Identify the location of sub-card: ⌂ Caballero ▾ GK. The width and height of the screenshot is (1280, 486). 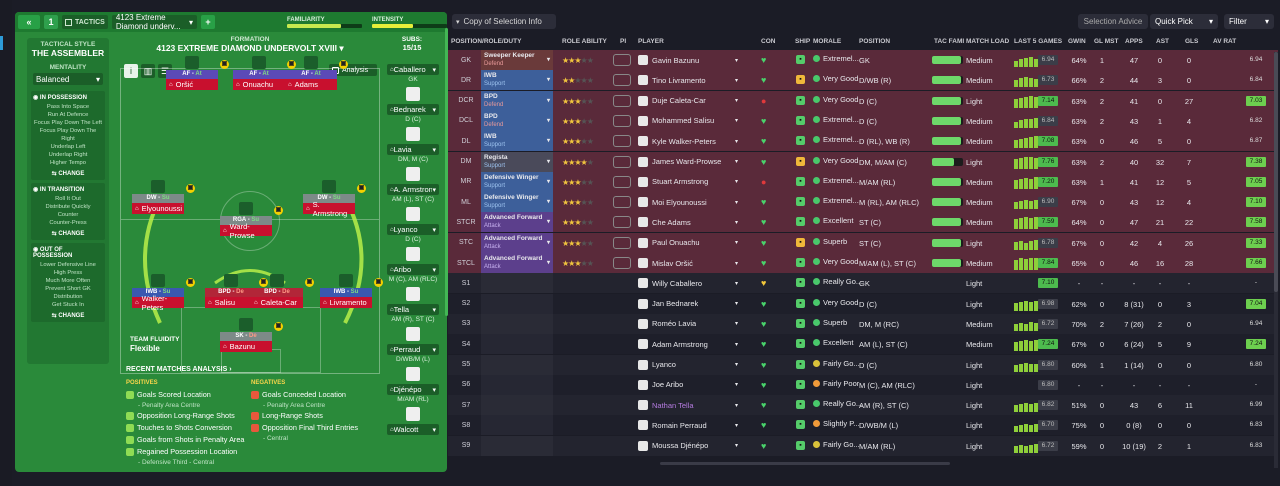
(413, 84).